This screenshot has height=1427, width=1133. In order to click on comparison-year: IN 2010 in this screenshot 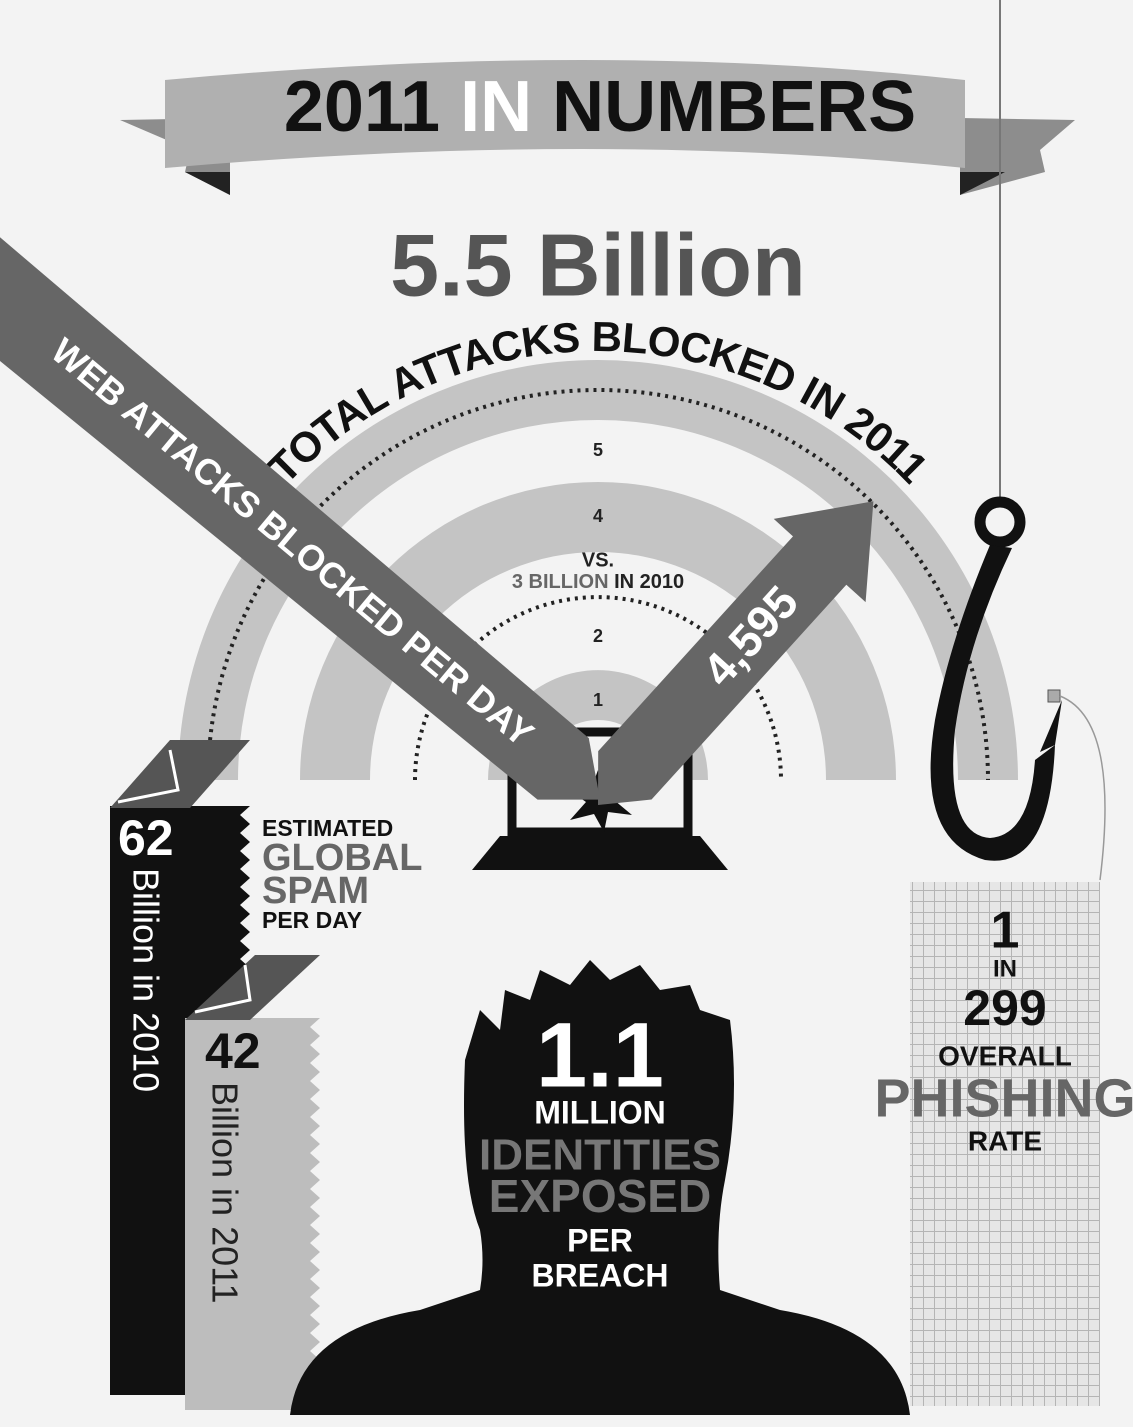, I will do `click(649, 582)`.